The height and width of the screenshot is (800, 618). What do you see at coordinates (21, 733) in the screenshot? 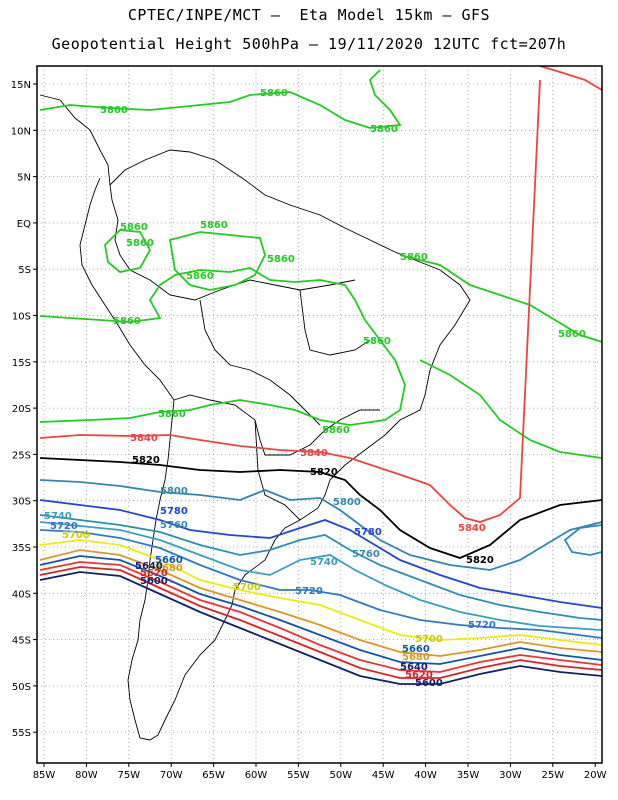
I see `lat-label: 55S` at bounding box center [21, 733].